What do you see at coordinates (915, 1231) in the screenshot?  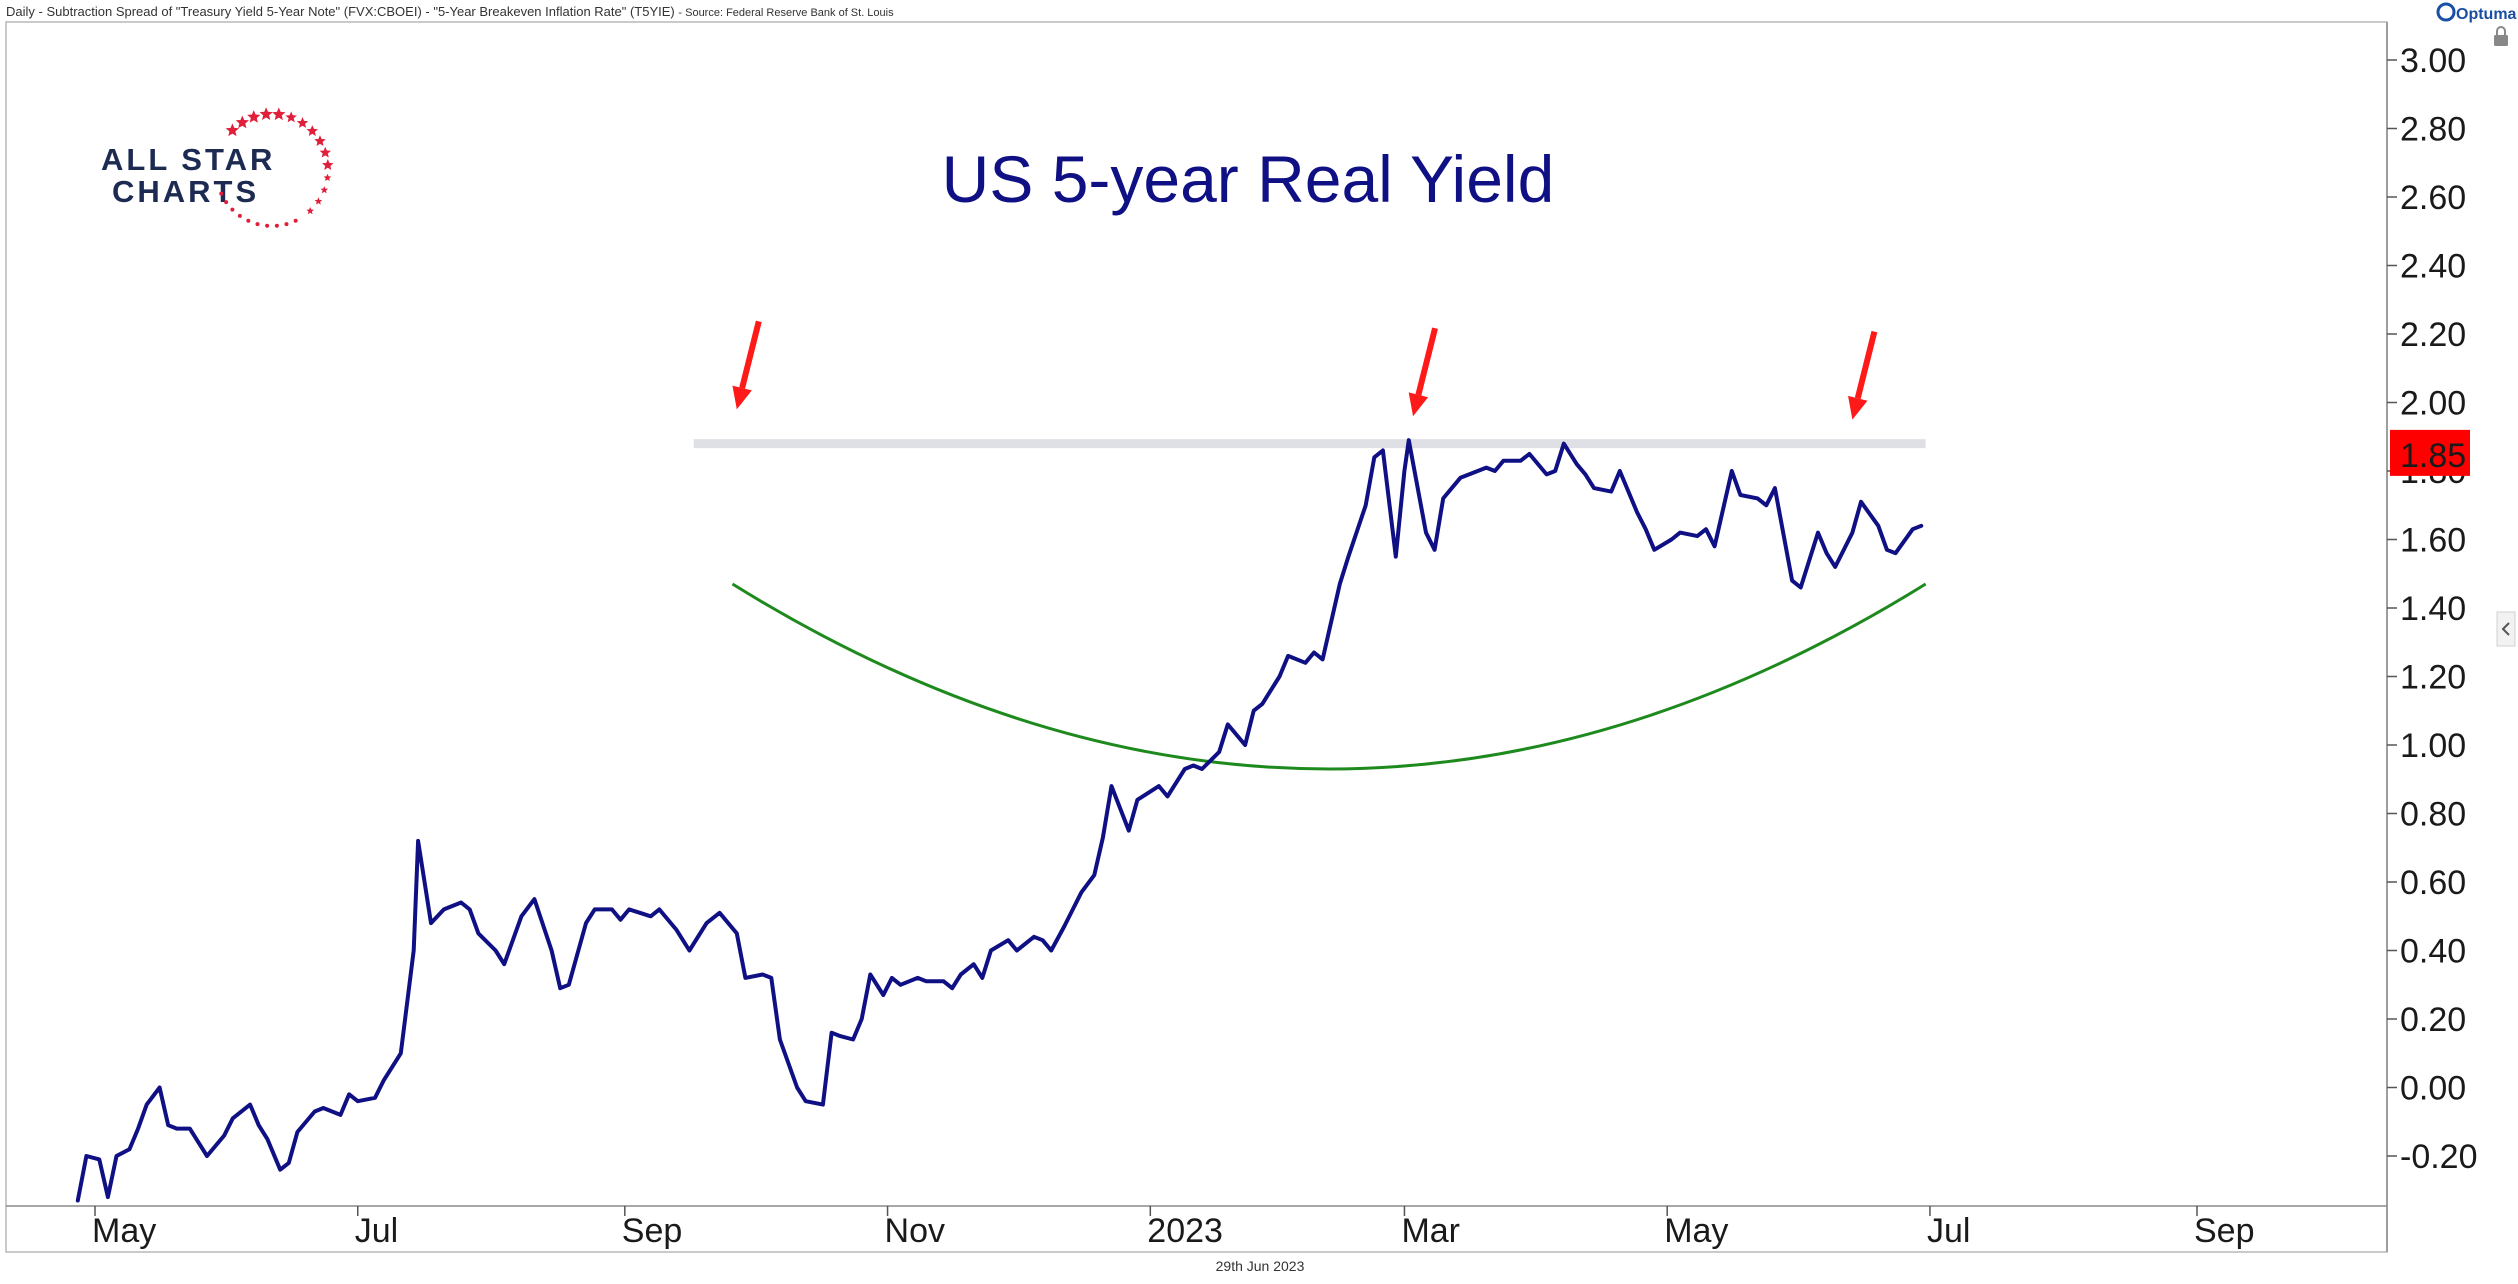 I see `x-tick-label: Nov` at bounding box center [915, 1231].